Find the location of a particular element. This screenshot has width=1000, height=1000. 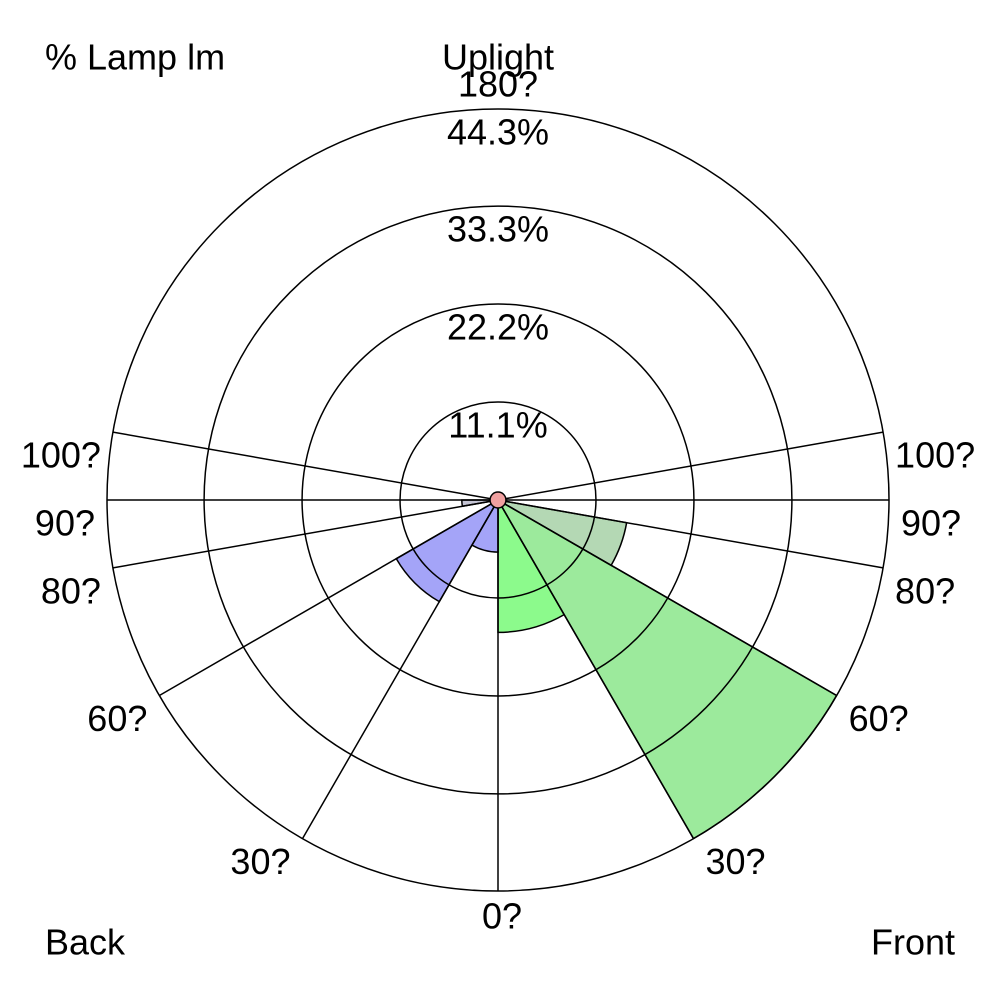

ring-label: 11.1% is located at coordinates (497, 425).